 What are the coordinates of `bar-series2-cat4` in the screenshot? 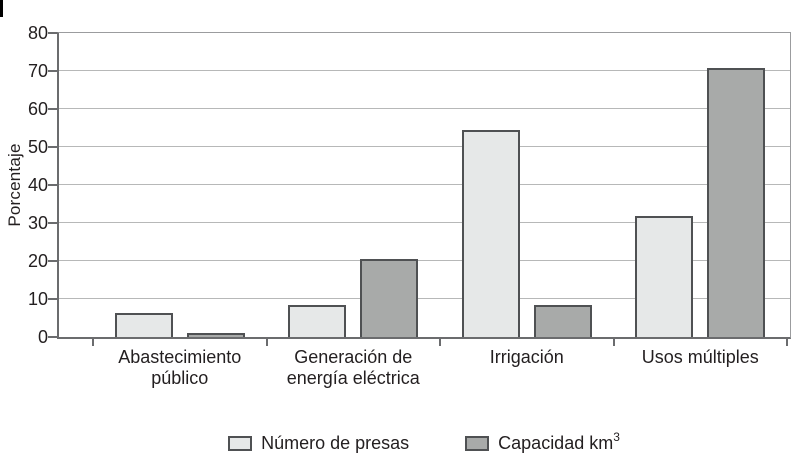 It's located at (736, 202).